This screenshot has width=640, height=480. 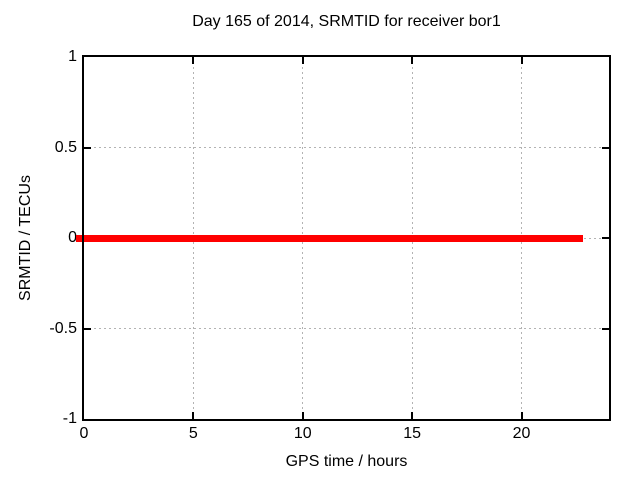 What do you see at coordinates (72, 56) in the screenshot?
I see `y-tick-label: 1` at bounding box center [72, 56].